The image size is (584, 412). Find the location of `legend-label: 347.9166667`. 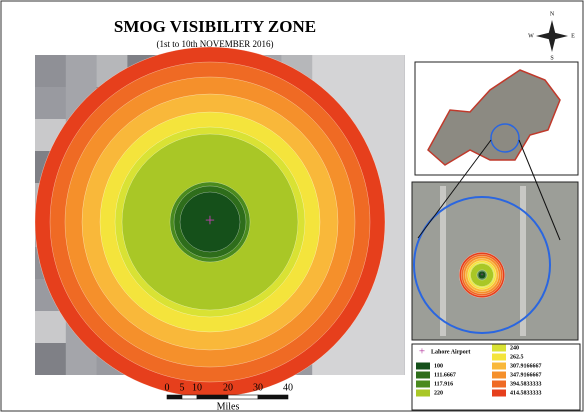

legend-label: 347.9166667 is located at coordinates (526, 375).